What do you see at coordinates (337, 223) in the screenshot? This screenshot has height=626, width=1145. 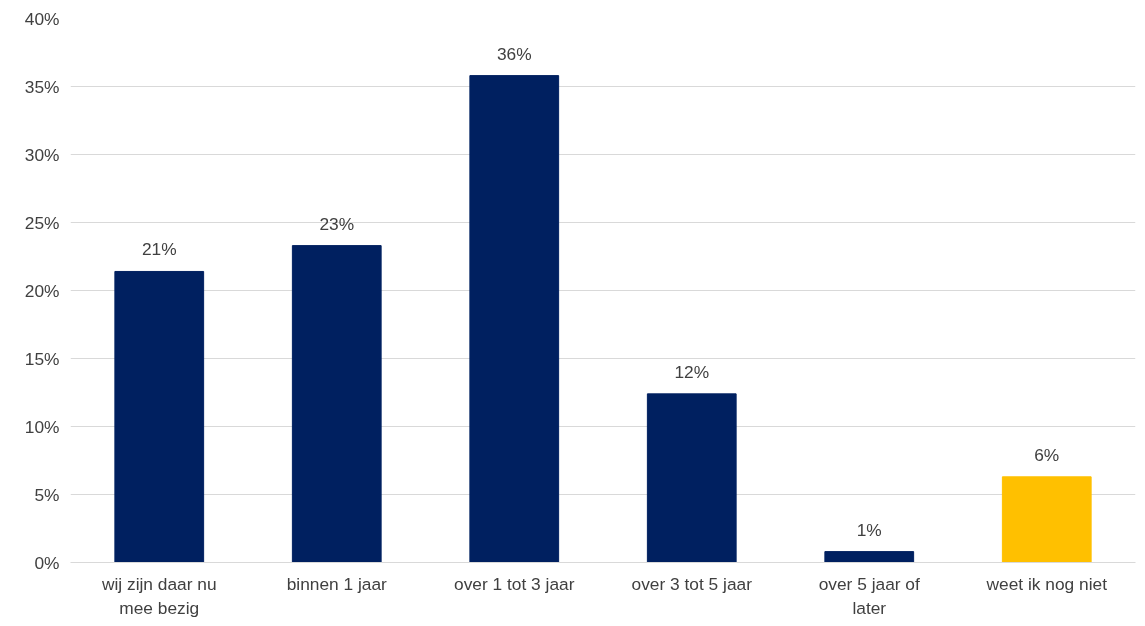 I see `data-label: 23%` at bounding box center [337, 223].